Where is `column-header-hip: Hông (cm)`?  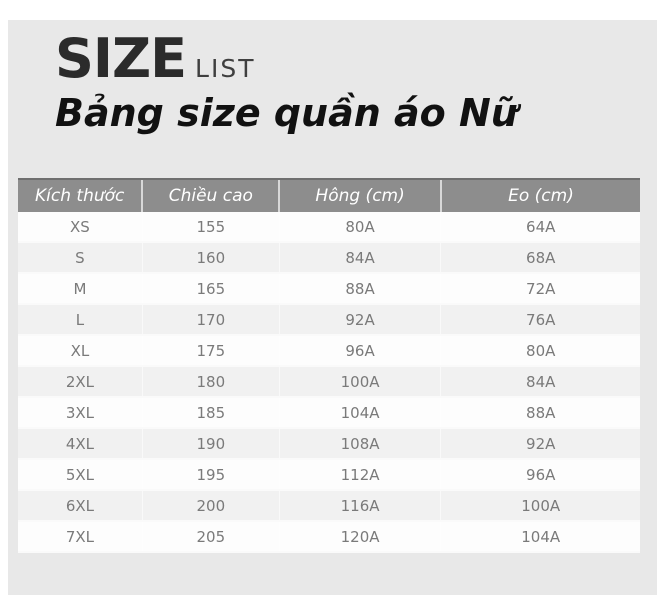 column-header-hip: Hông (cm) is located at coordinates (359, 195).